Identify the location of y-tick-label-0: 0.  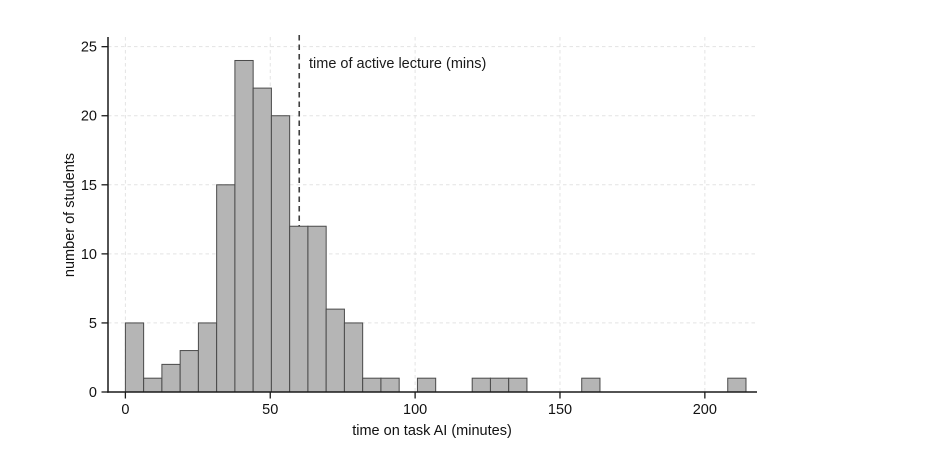
(93, 393).